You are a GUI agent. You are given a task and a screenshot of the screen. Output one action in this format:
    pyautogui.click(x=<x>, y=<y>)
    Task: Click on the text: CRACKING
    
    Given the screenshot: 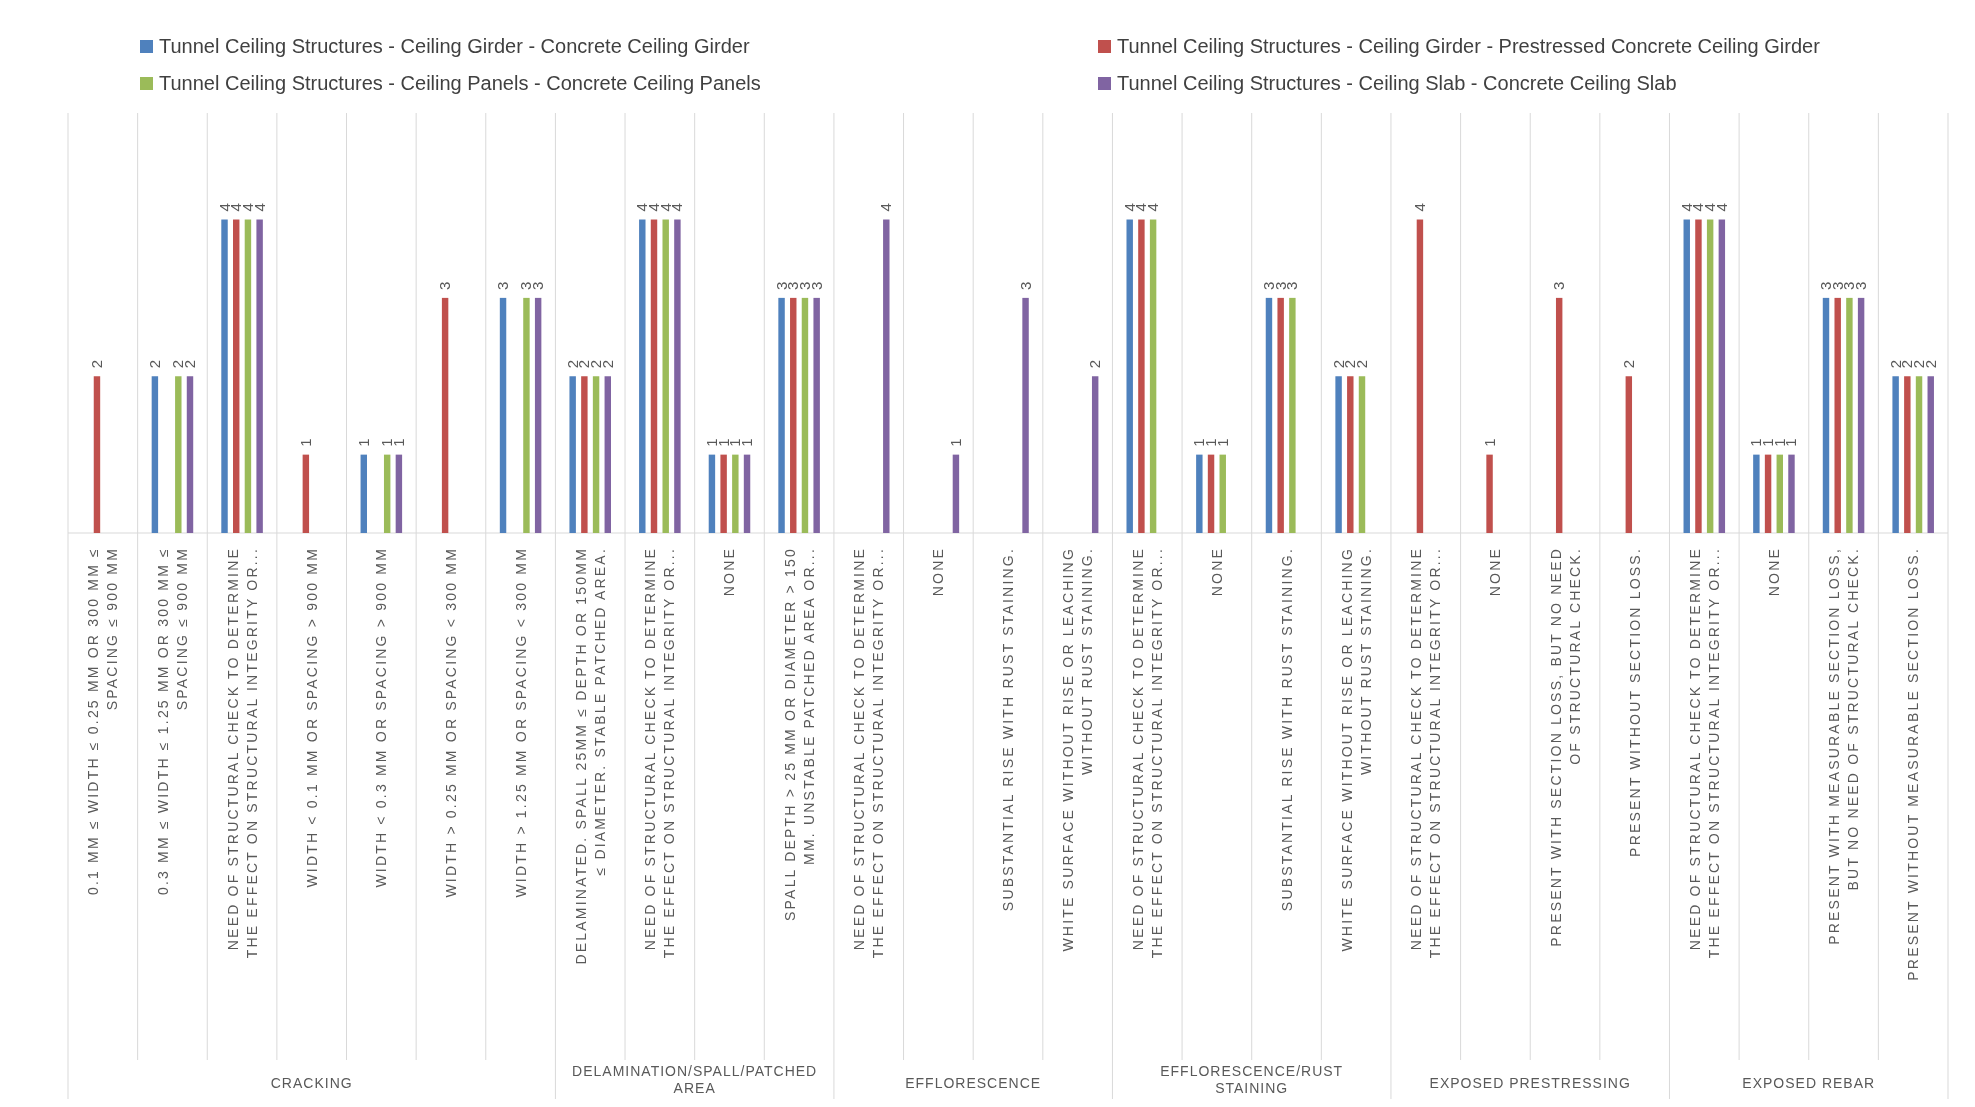 What is the action you would take?
    pyautogui.click(x=311, y=1083)
    